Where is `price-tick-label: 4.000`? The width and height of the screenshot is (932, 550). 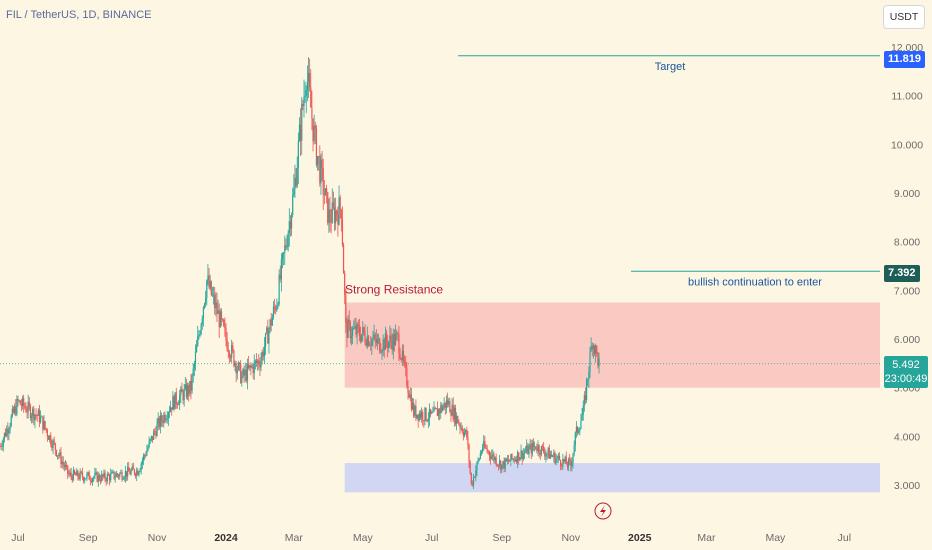 price-tick-label: 4.000 is located at coordinates (907, 437).